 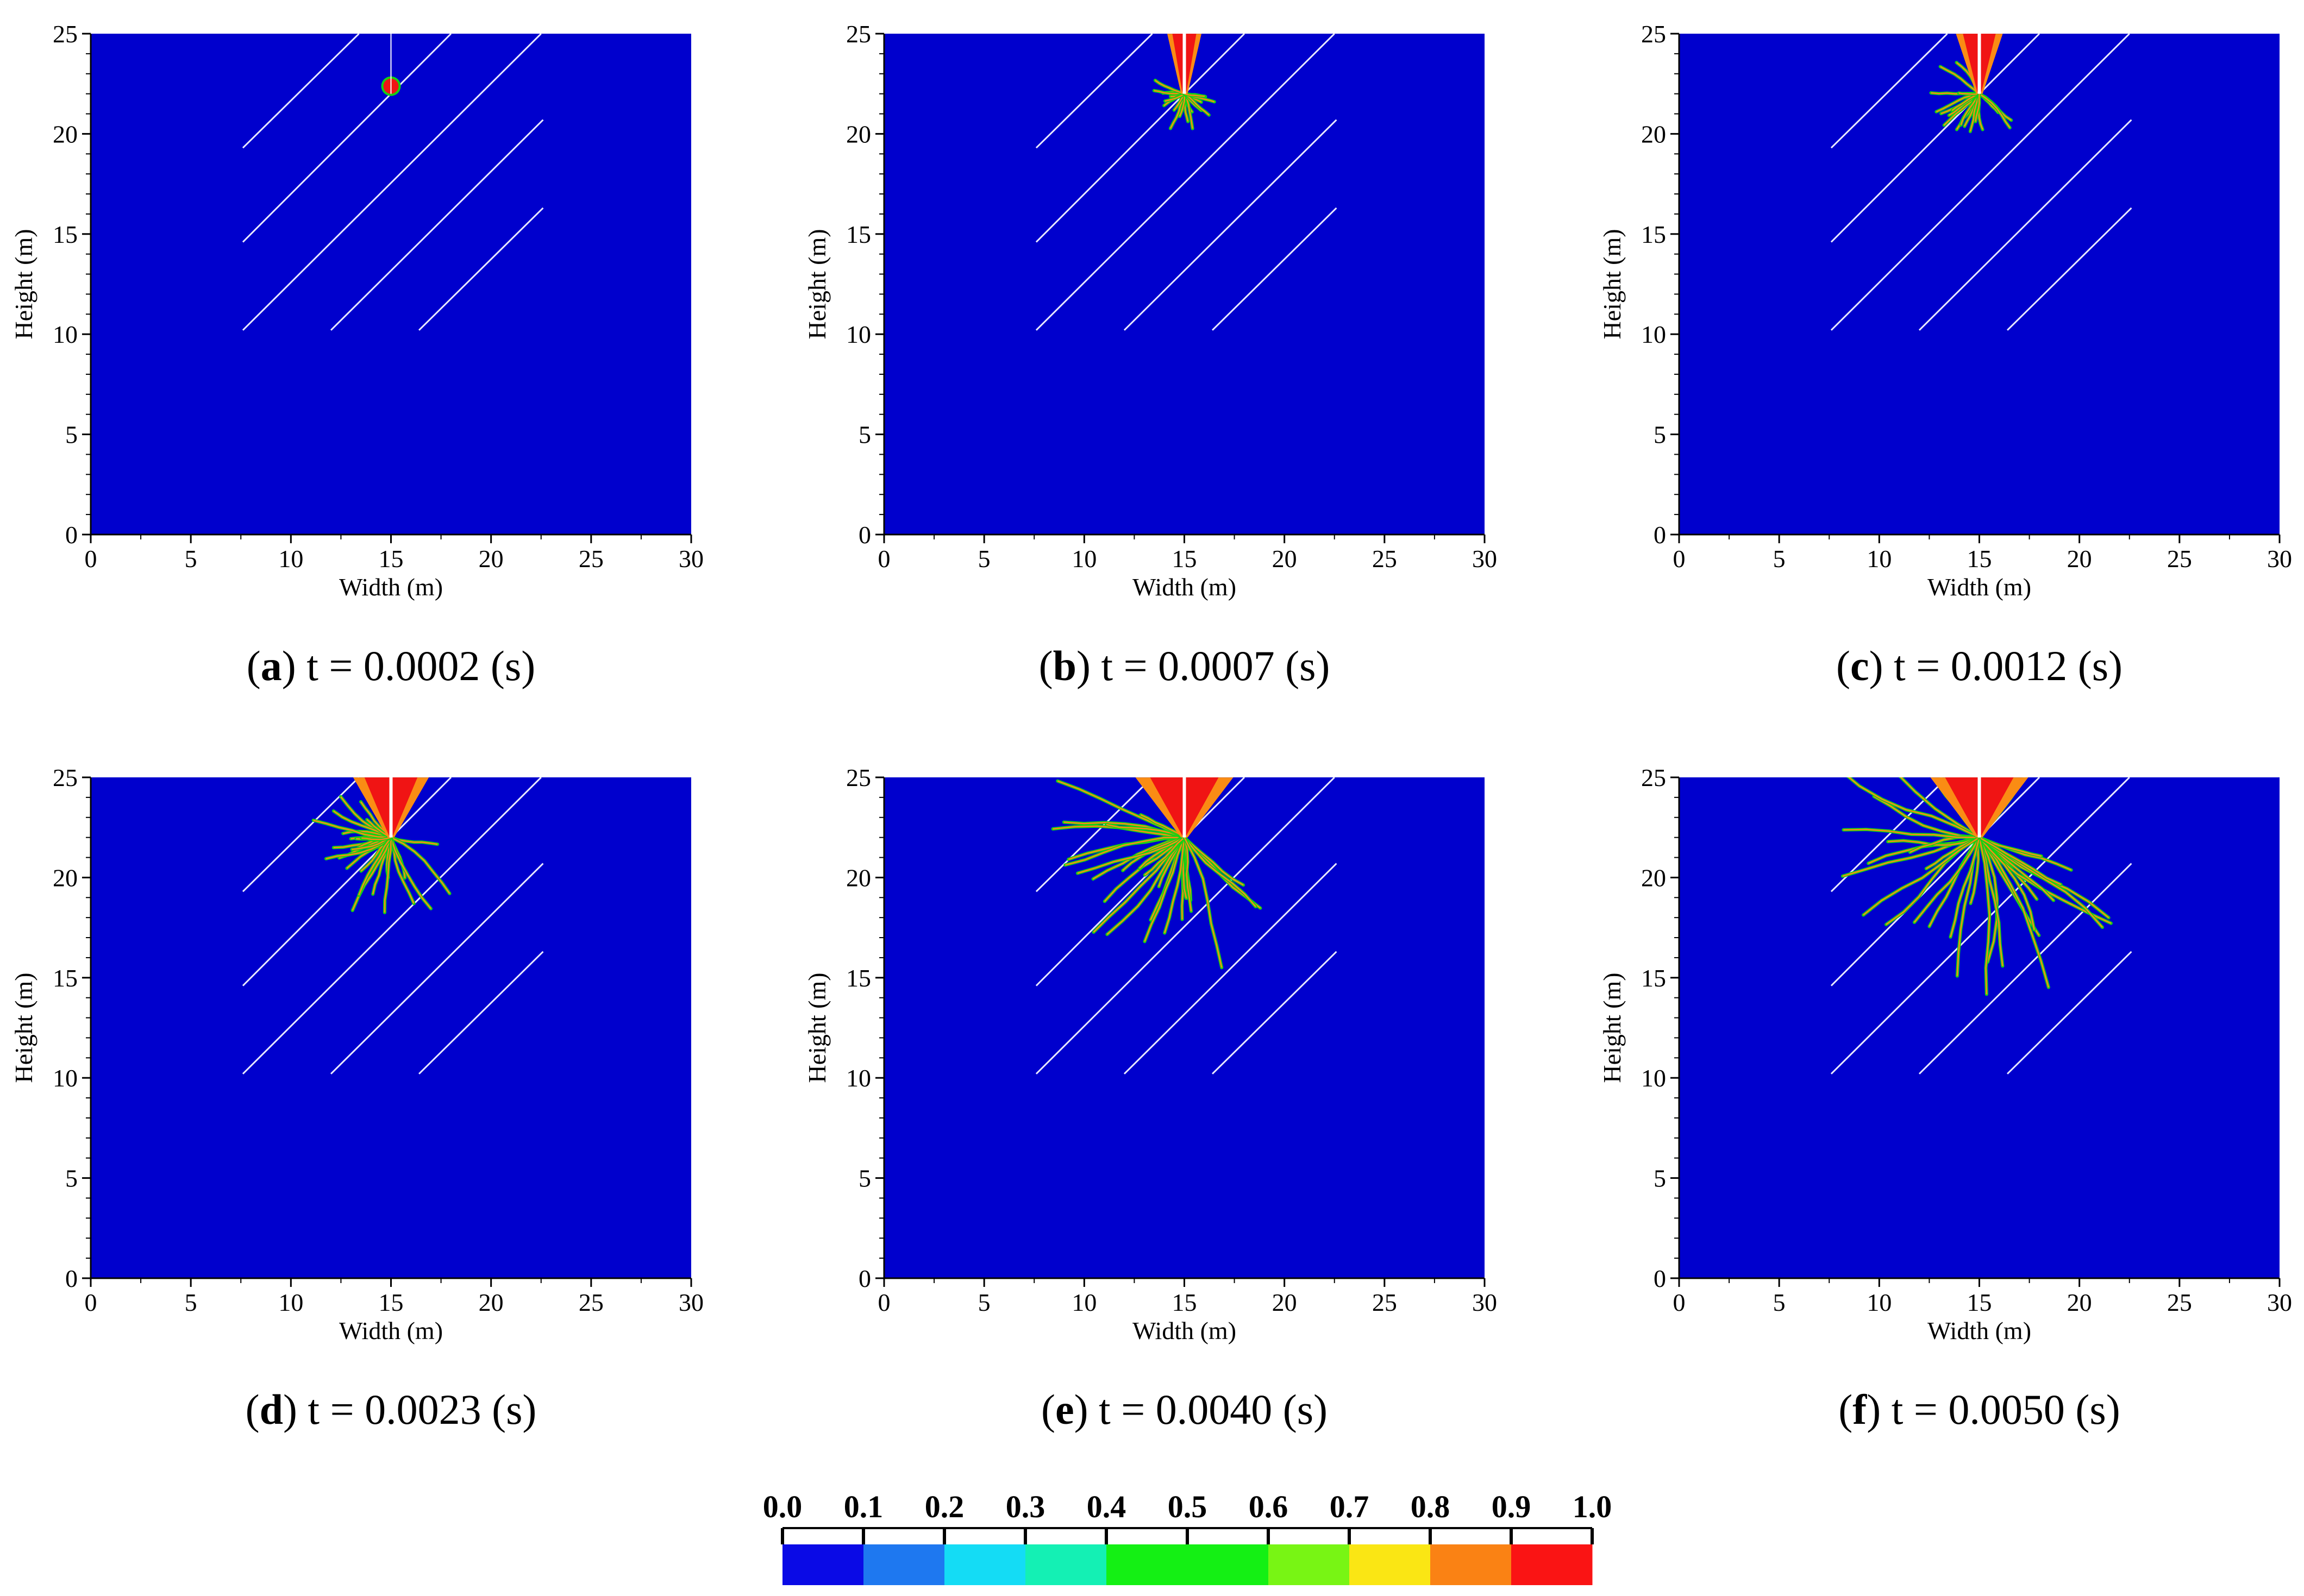 What do you see at coordinates (817, 1027) in the screenshot?
I see `y-axis-title-e: Height (m)` at bounding box center [817, 1027].